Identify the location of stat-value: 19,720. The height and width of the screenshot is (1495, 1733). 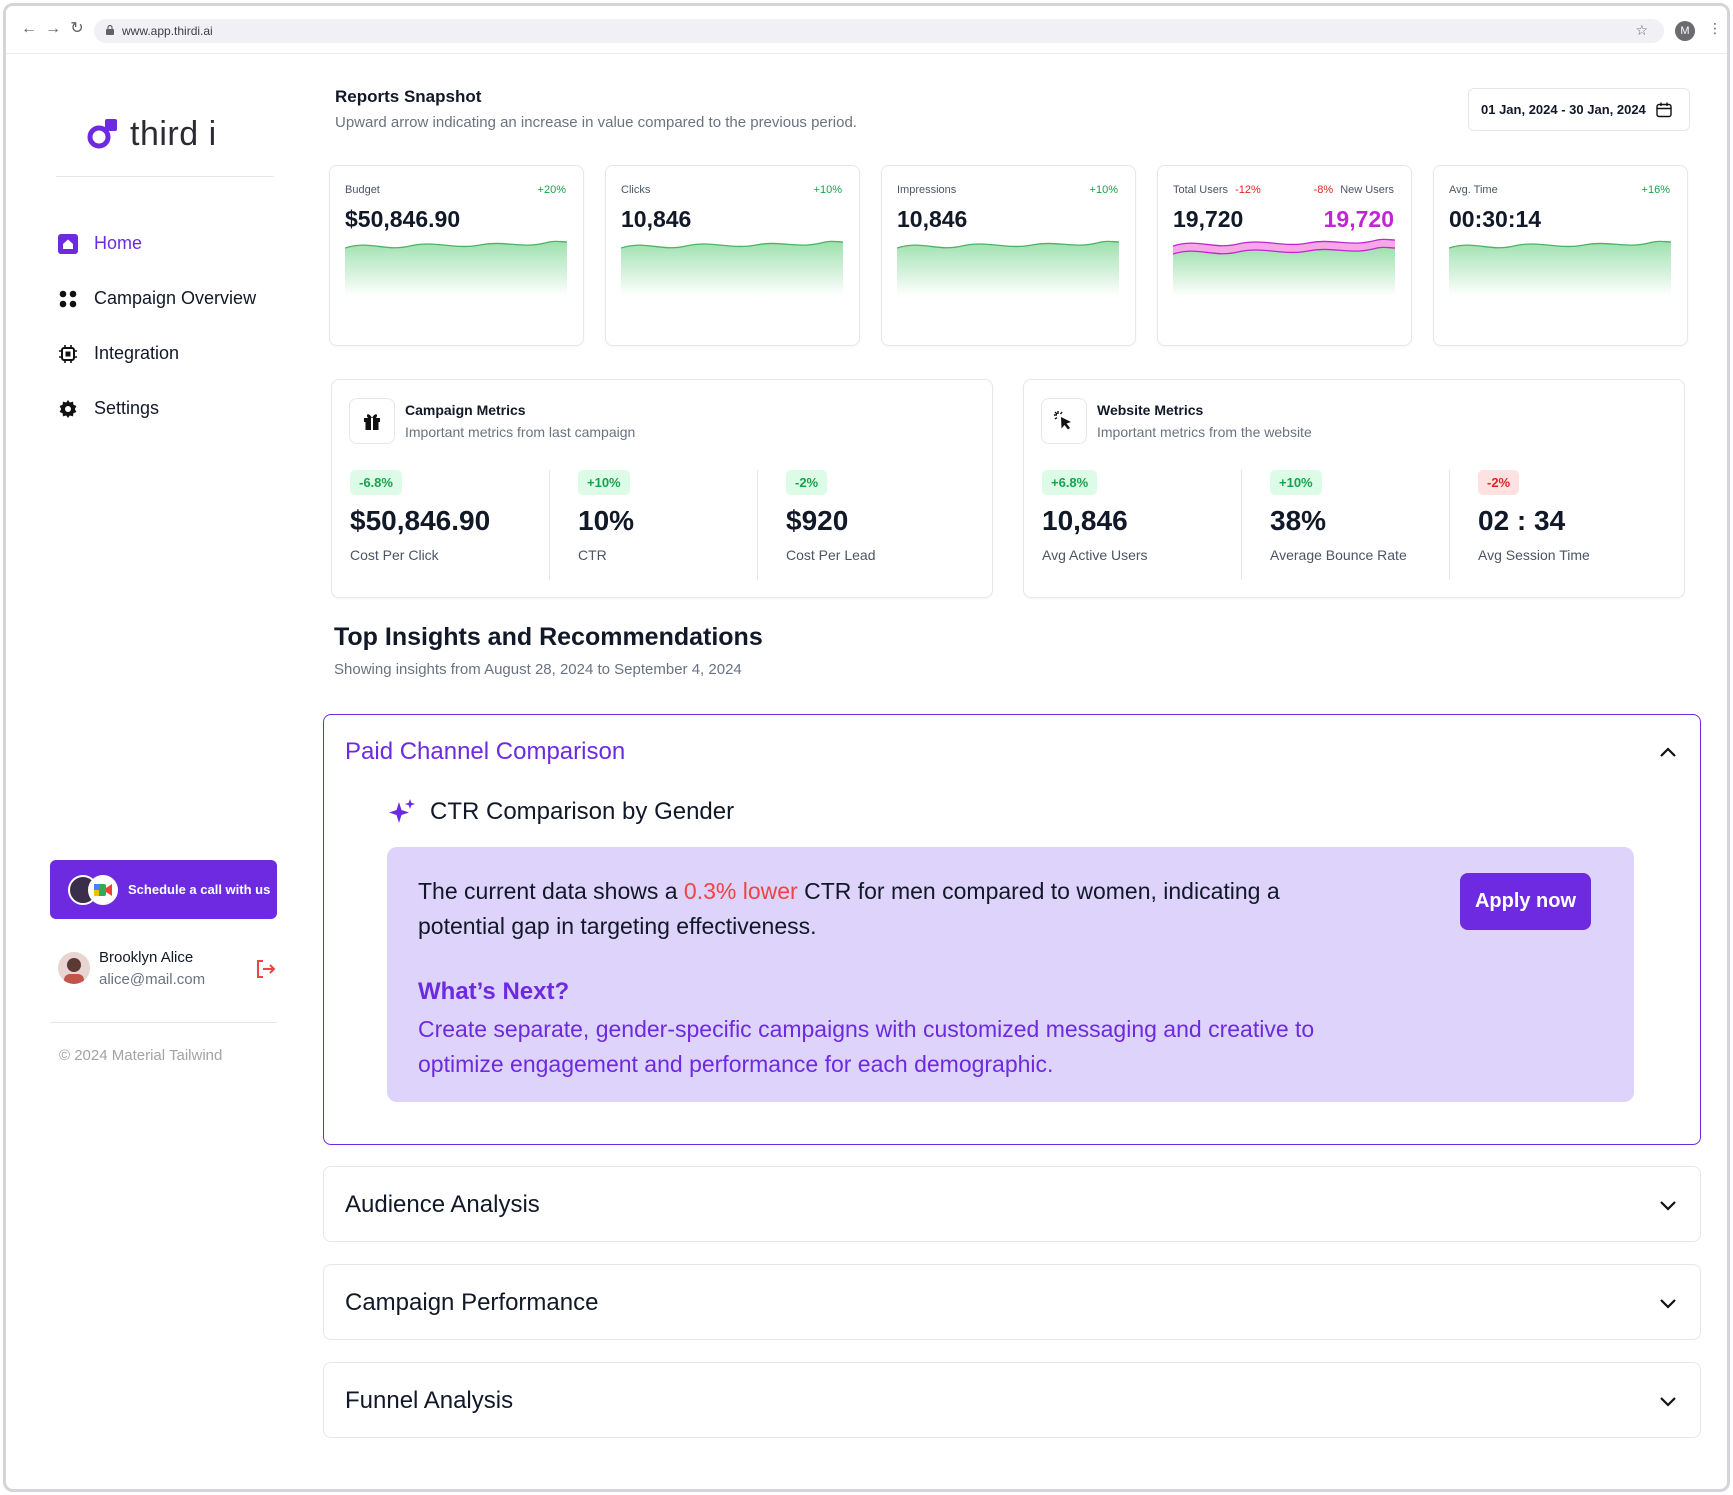
(1208, 219).